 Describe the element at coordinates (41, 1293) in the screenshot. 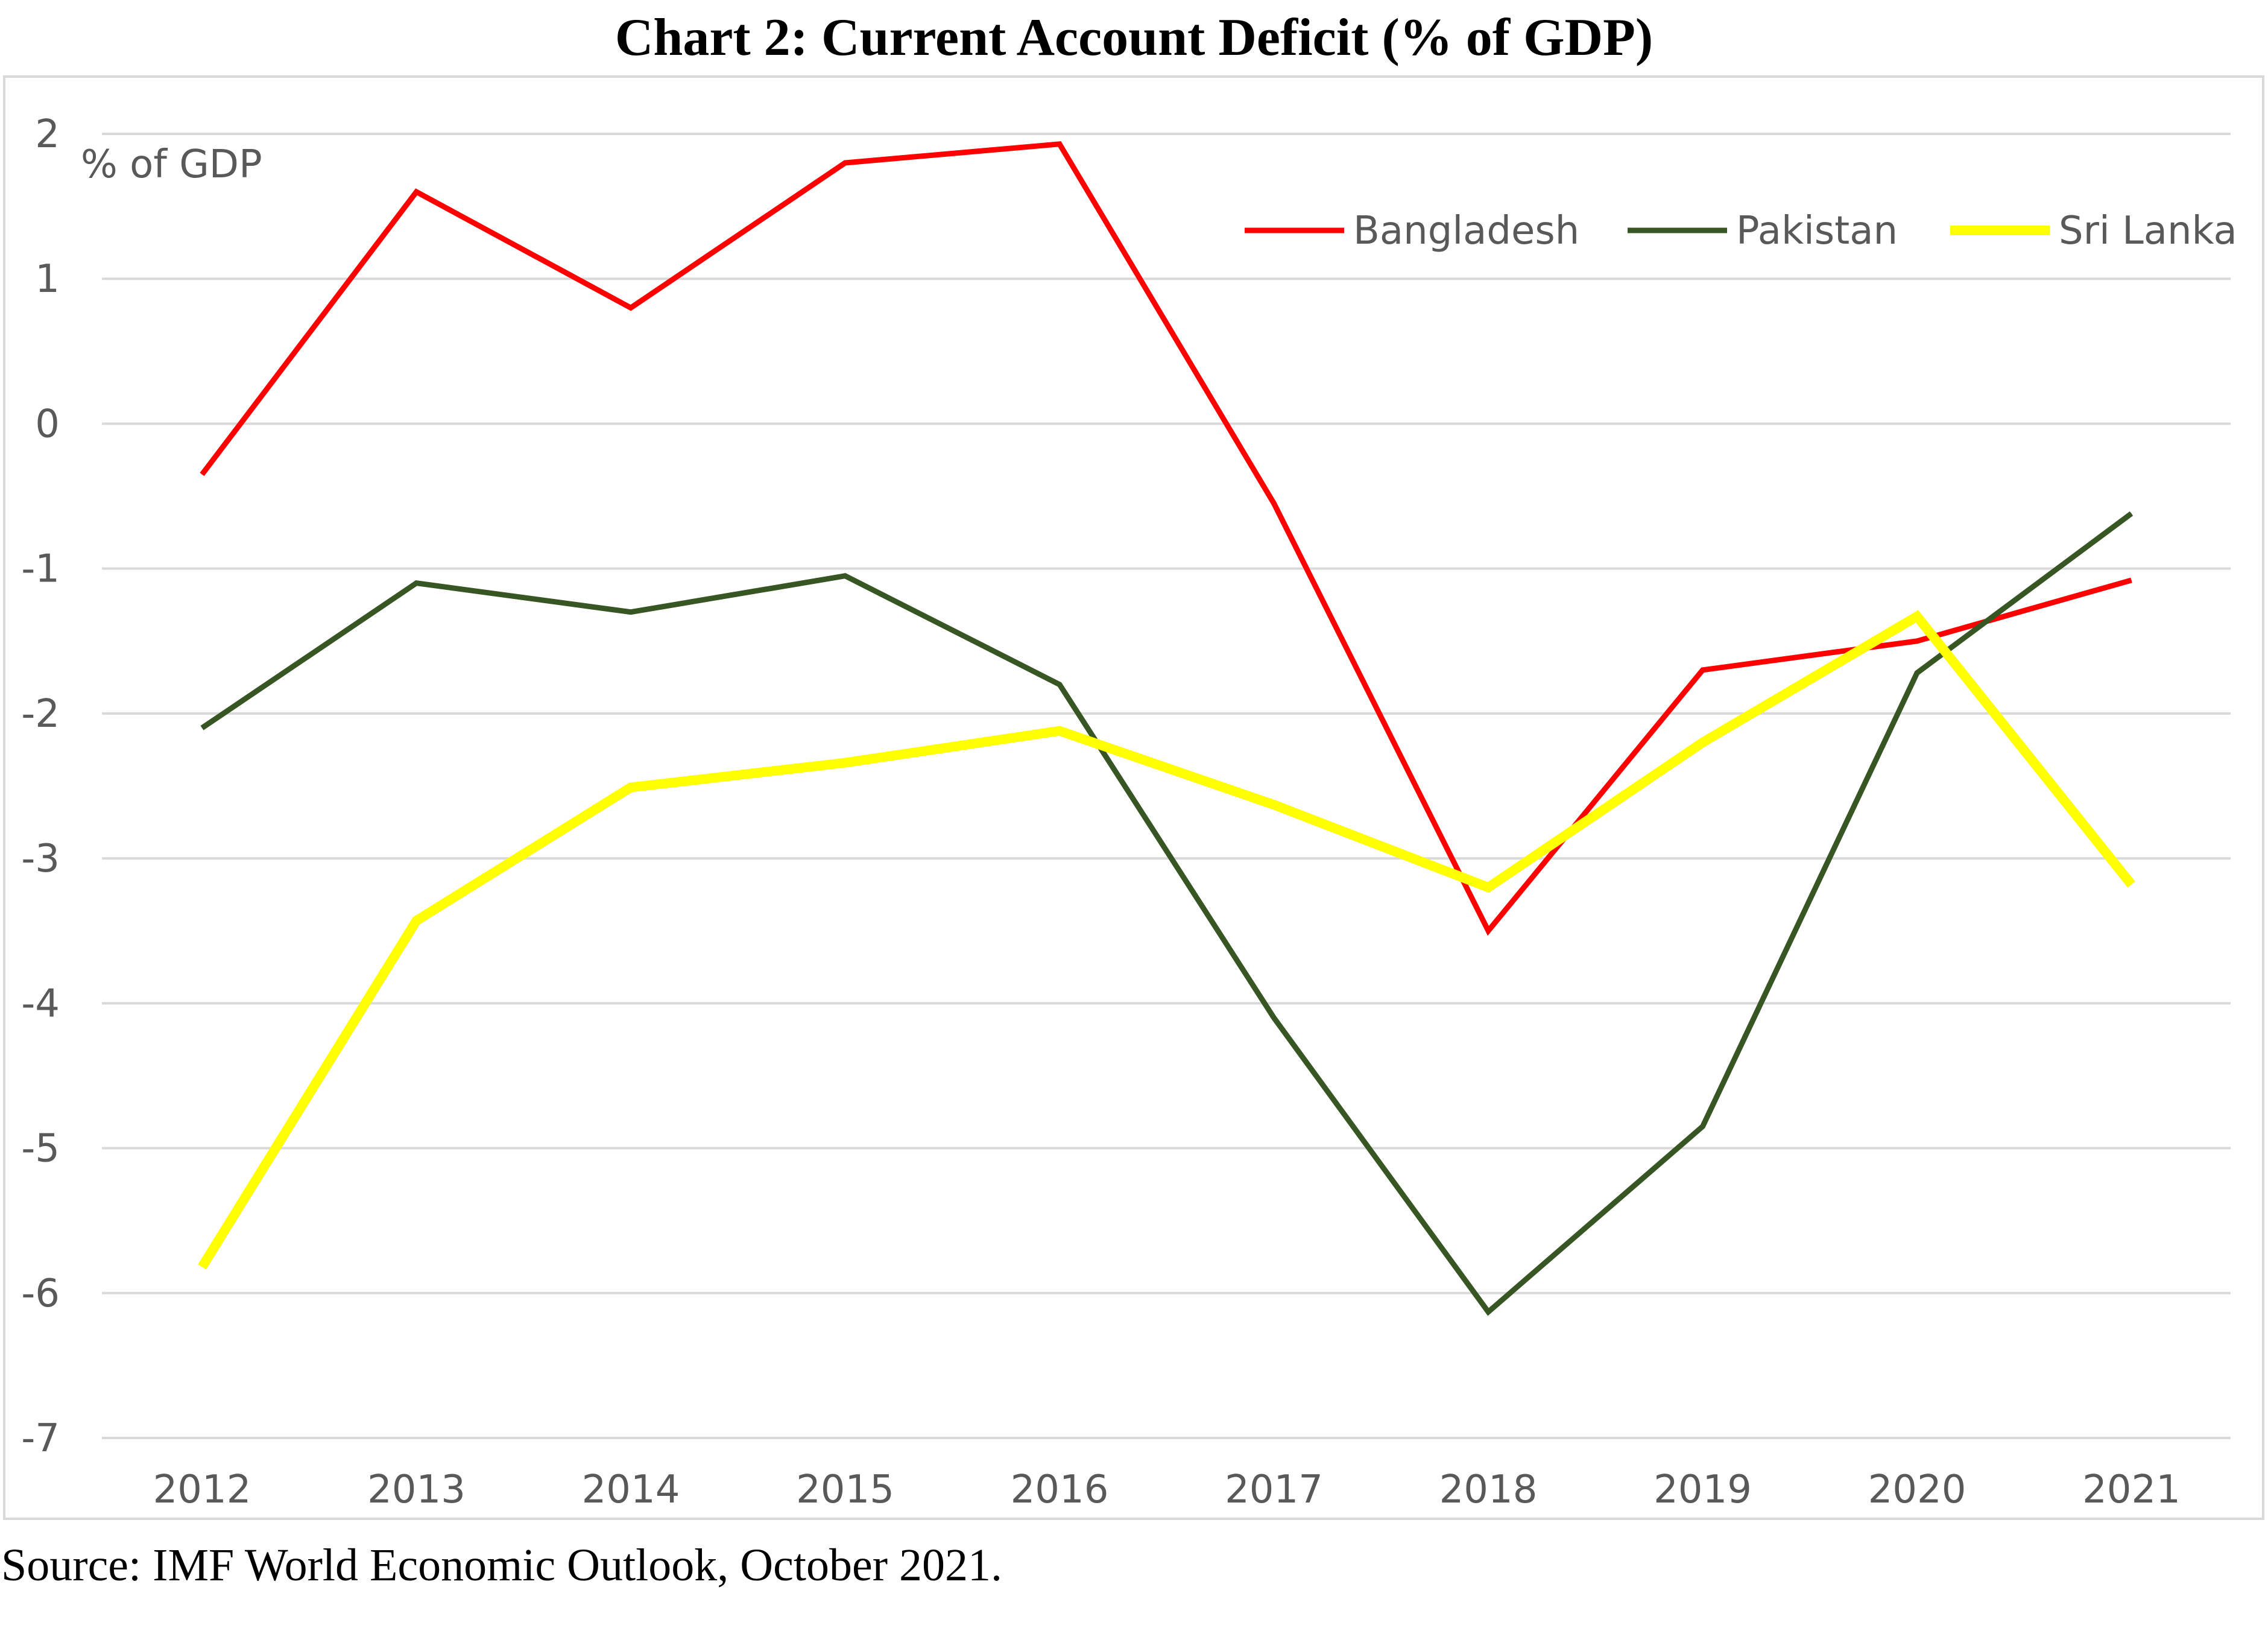

I see `y-tick-label: -6` at that location.